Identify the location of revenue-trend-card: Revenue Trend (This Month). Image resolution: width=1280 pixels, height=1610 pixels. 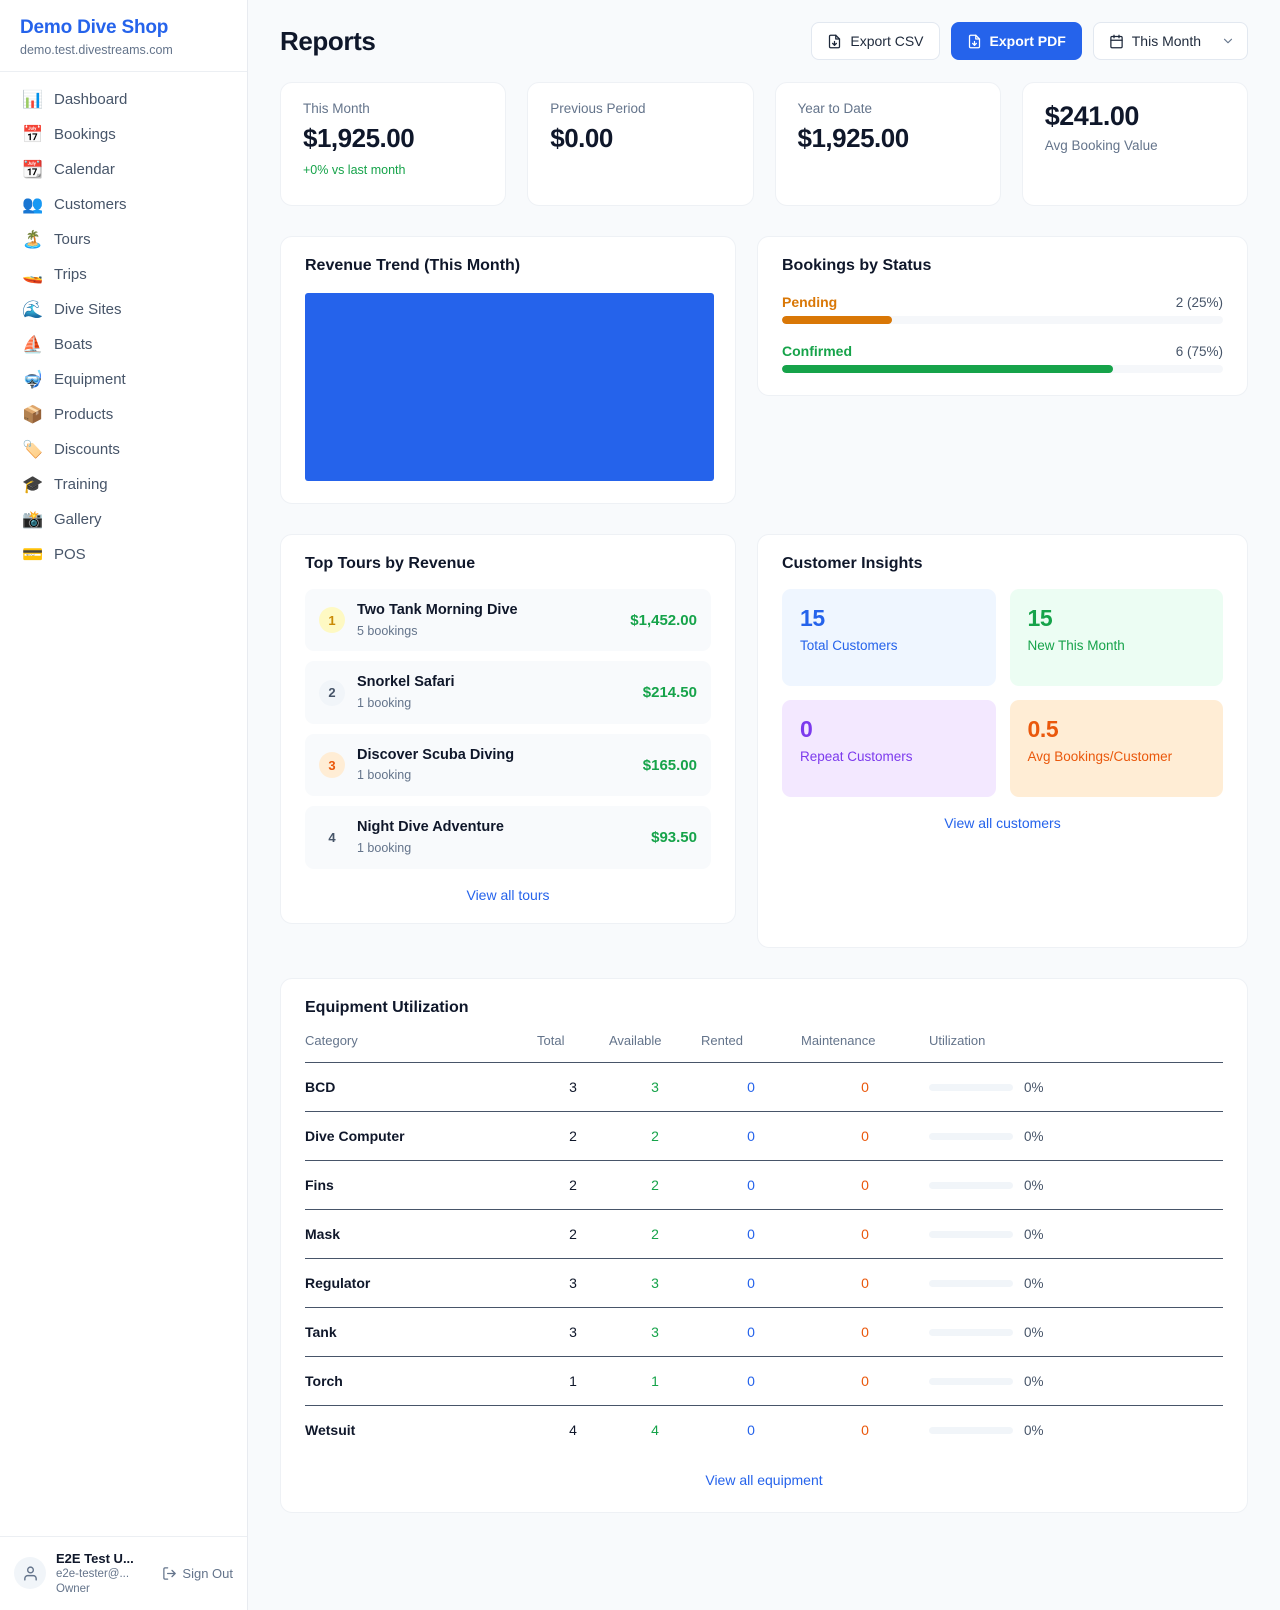
(508, 370).